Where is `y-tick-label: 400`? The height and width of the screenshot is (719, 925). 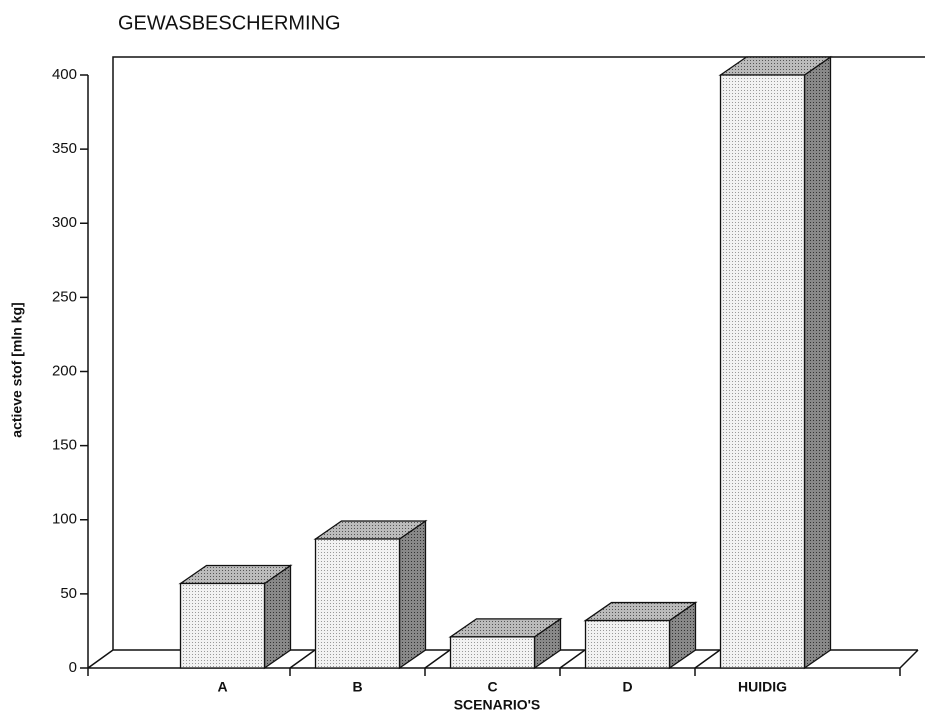 y-tick-label: 400 is located at coordinates (64, 74).